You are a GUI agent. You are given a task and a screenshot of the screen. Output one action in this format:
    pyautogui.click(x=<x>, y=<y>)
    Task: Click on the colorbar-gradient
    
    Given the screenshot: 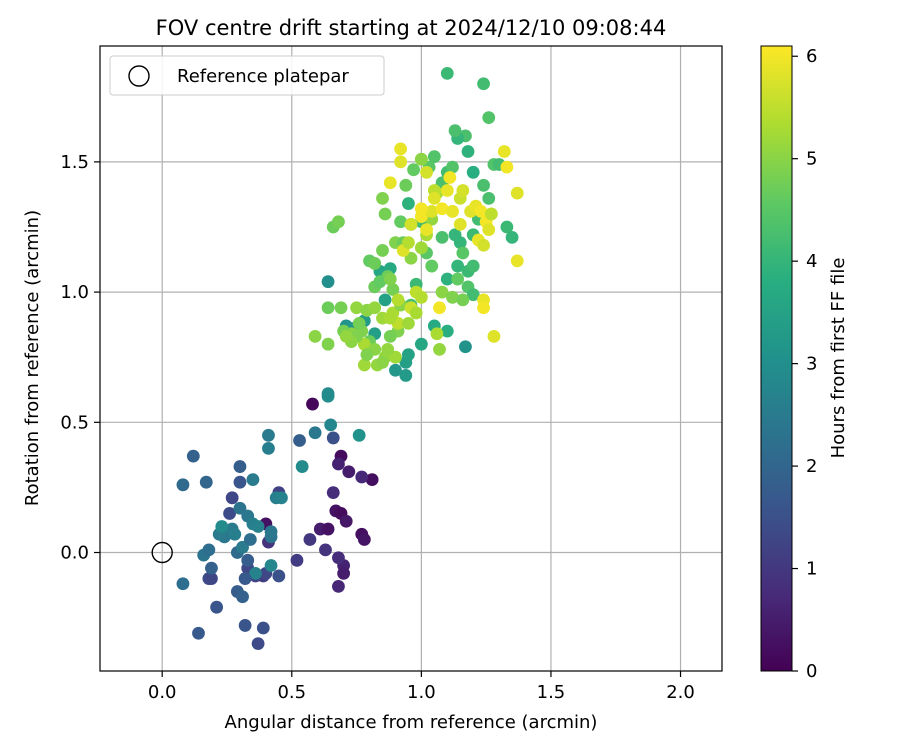 What is the action you would take?
    pyautogui.click(x=776, y=358)
    